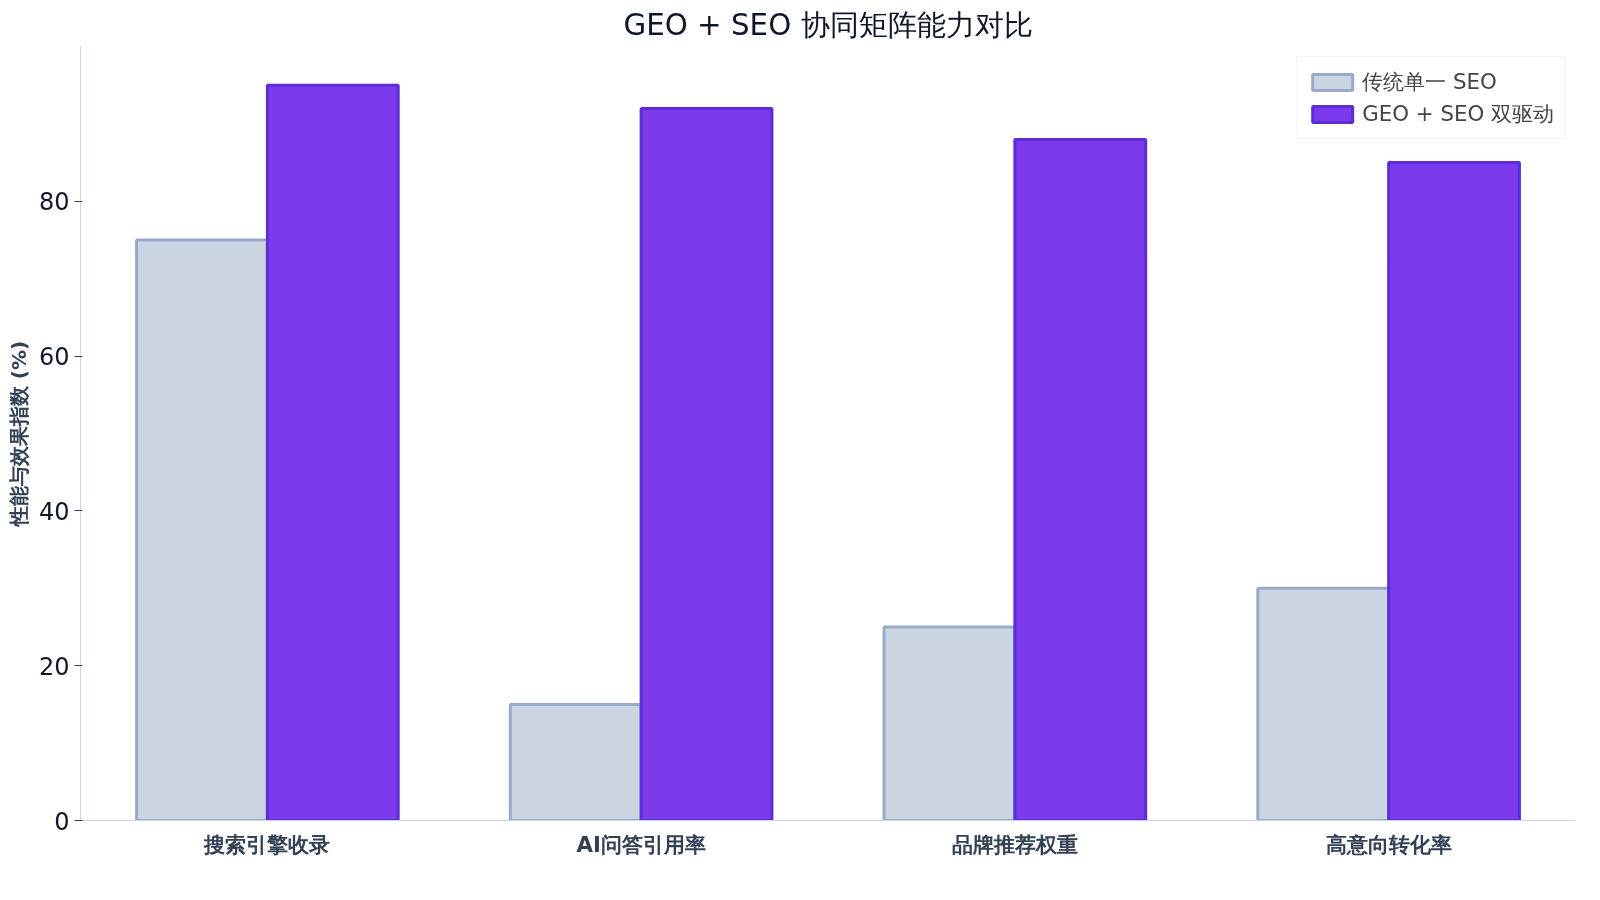 This screenshot has height=900, width=1600. I want to click on x-tick-label: 品牌推荐权重, so click(1014, 844).